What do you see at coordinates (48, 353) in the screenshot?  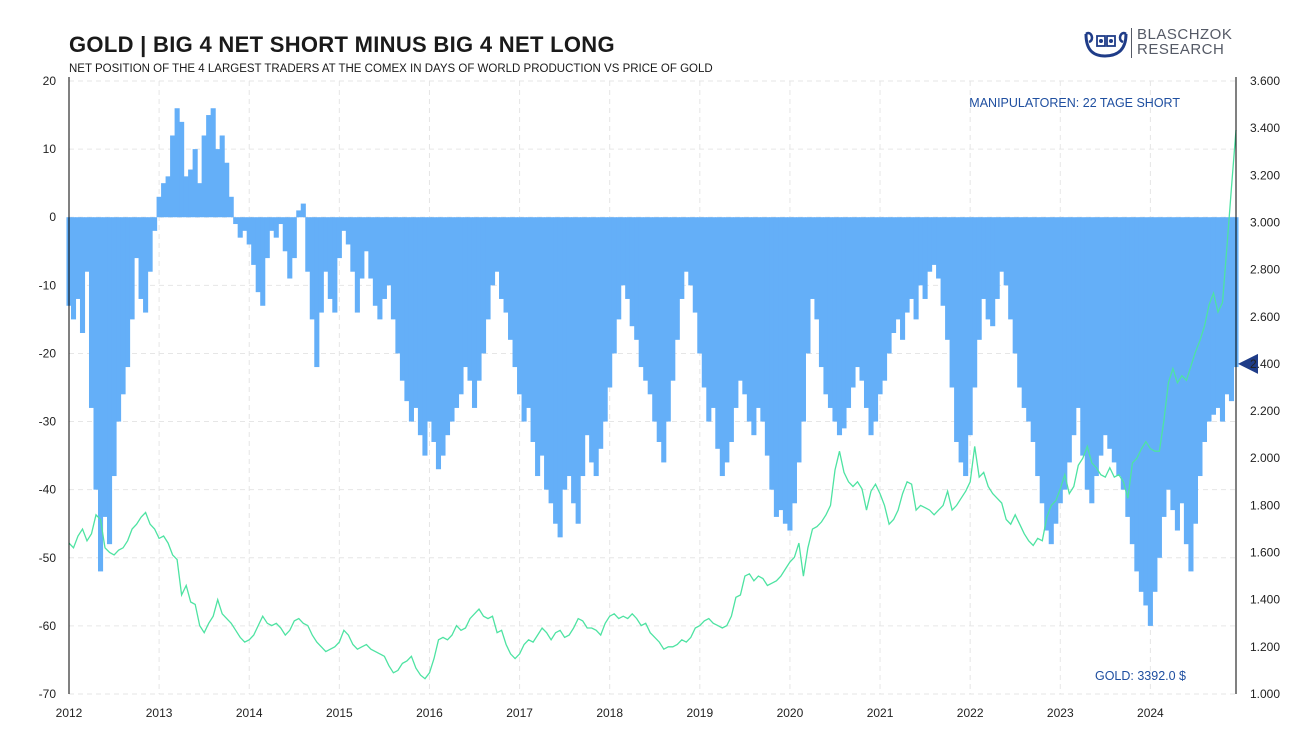 I see `y-left-tick-label: -20` at bounding box center [48, 353].